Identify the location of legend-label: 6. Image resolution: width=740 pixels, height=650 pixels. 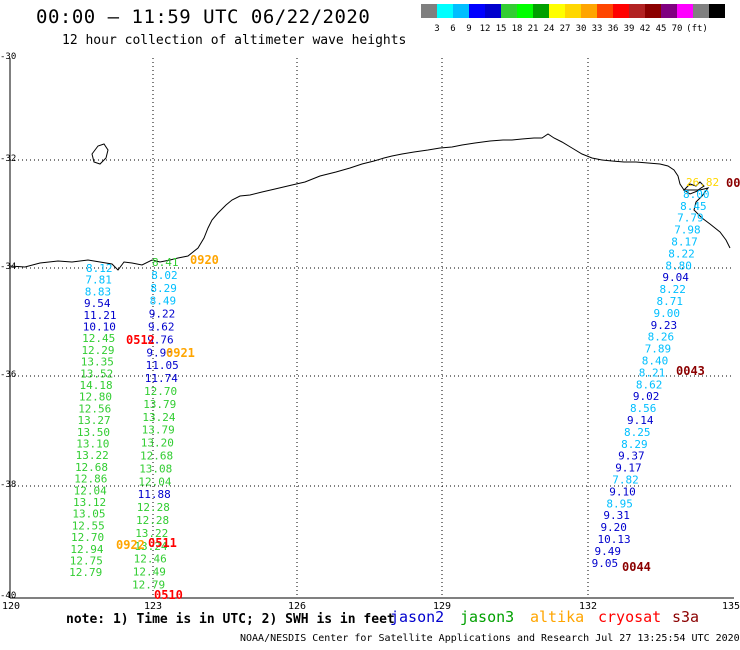
(452, 29).